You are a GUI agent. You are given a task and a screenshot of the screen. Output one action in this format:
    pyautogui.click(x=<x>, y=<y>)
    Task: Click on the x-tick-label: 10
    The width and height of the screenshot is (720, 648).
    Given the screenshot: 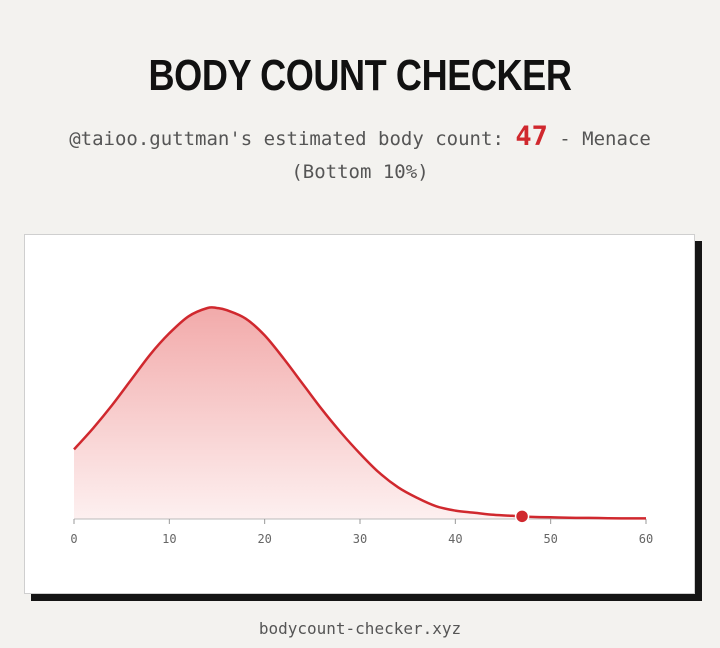 What is the action you would take?
    pyautogui.click(x=169, y=539)
    